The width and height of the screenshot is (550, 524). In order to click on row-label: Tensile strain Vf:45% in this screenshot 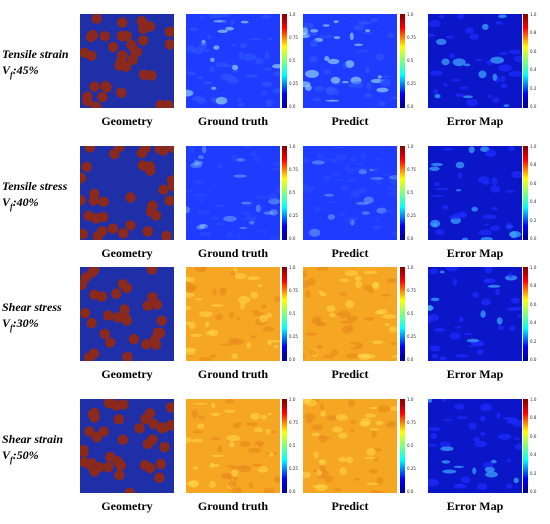, I will do `click(35, 64)`.